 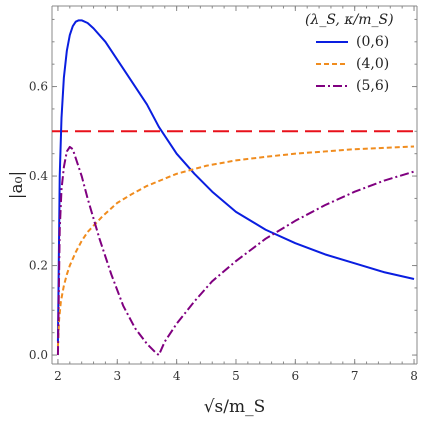 What do you see at coordinates (17, 185) in the screenshot?
I see `y-axis-label: |a₀|` at bounding box center [17, 185].